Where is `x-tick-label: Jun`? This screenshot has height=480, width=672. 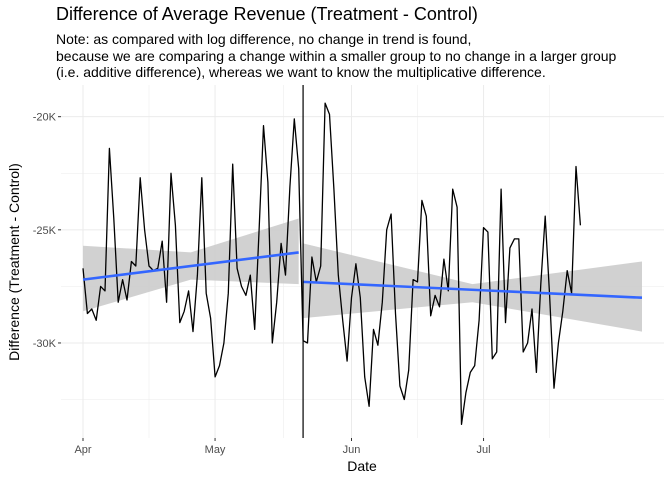
x-tick-label: Jun is located at coordinates (352, 450).